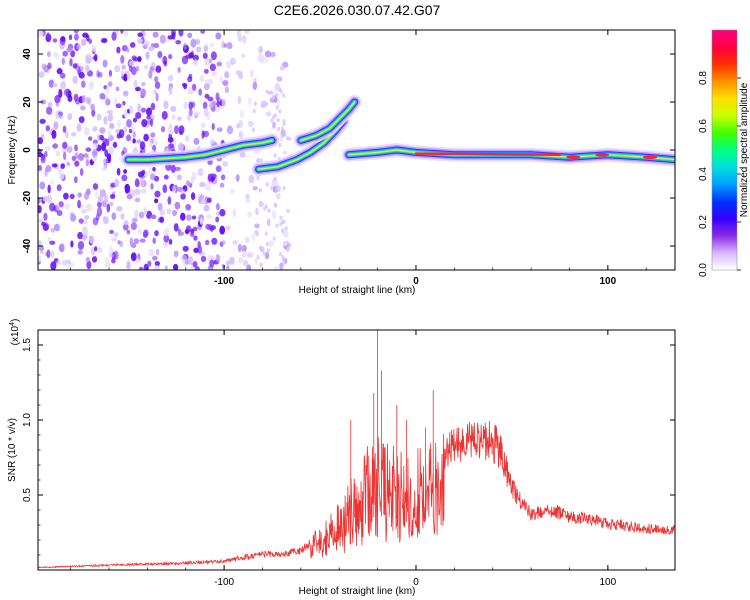 The image size is (750, 600). Describe the element at coordinates (12, 150) in the screenshot. I see `top-y-axis-label: Frequency (Hz)` at that location.